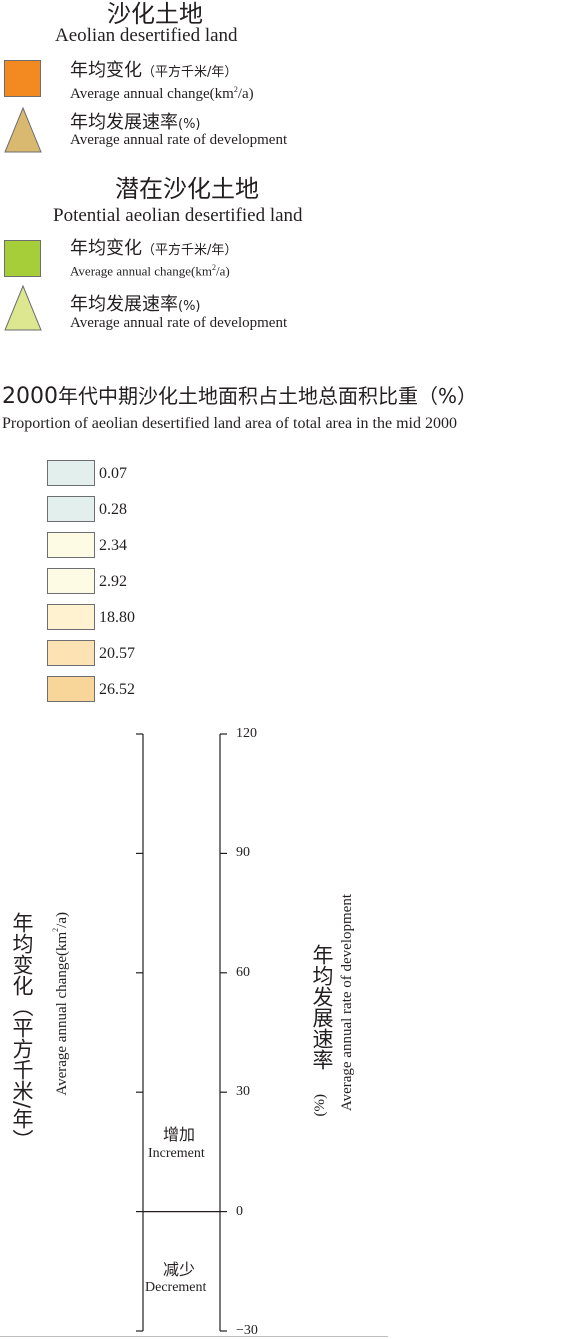 This screenshot has width=570, height=1339. What do you see at coordinates (154, 248) in the screenshot?
I see `potential-change-label-zh: 年均变化（平方千米/年）` at bounding box center [154, 248].